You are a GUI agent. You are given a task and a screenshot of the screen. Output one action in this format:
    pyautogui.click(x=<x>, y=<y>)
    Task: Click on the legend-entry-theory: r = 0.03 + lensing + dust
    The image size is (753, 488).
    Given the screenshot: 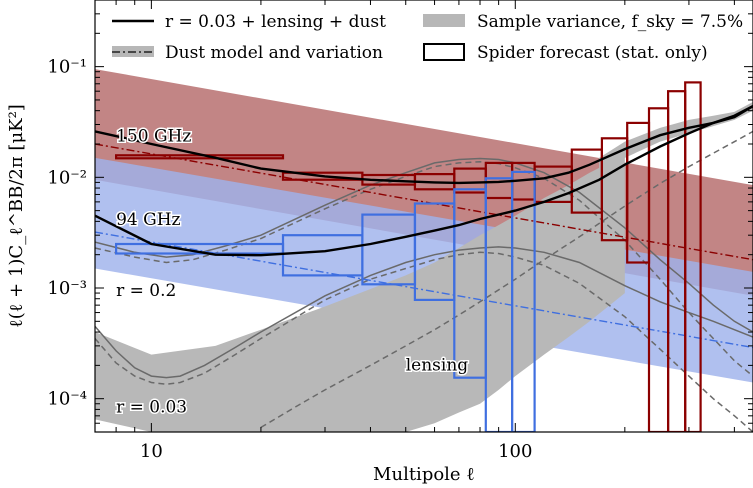 What is the action you would take?
    pyautogui.click(x=249, y=22)
    